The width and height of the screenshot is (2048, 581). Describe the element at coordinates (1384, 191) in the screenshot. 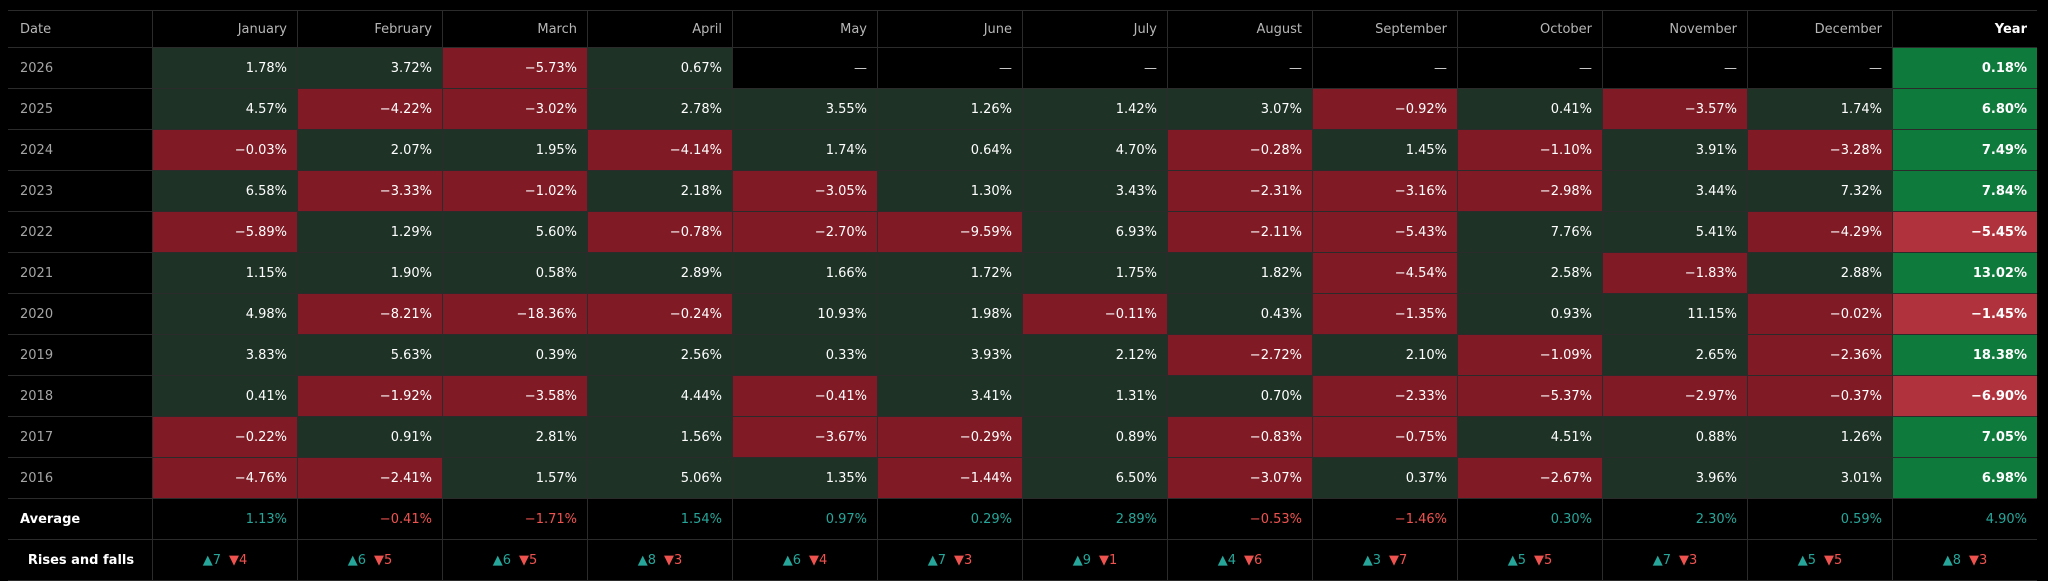

I see `month-return-cell: −3.16%` at that location.